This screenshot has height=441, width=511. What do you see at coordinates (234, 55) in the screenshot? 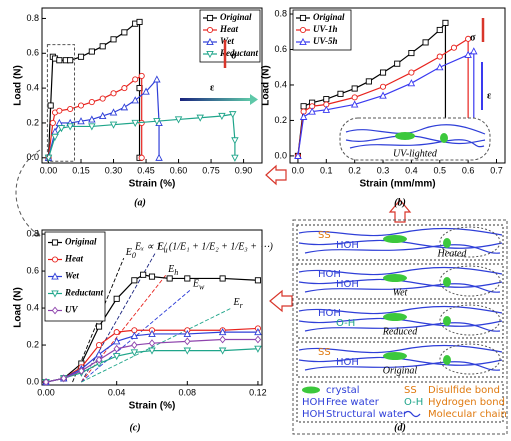
I see `annotation: σ` at bounding box center [234, 55].